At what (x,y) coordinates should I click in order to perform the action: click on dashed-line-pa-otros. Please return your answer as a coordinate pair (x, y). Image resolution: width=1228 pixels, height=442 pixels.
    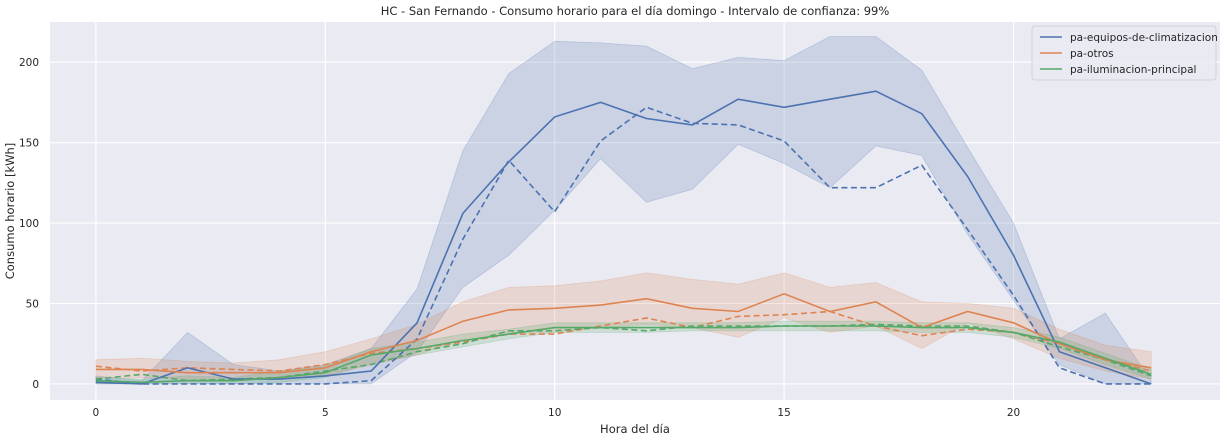
    Looking at the image, I should click on (623, 341).